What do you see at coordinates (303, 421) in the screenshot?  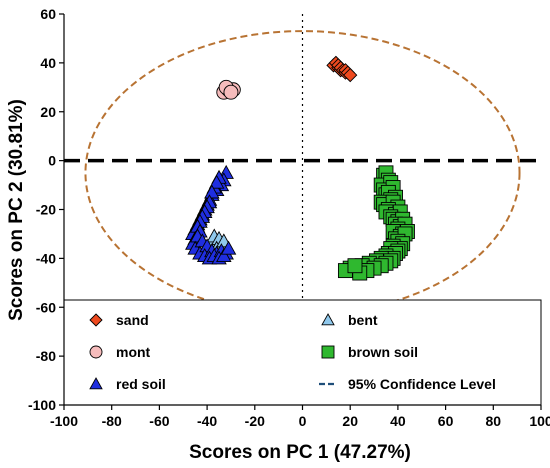 I see `x-tick-label: 0` at bounding box center [303, 421].